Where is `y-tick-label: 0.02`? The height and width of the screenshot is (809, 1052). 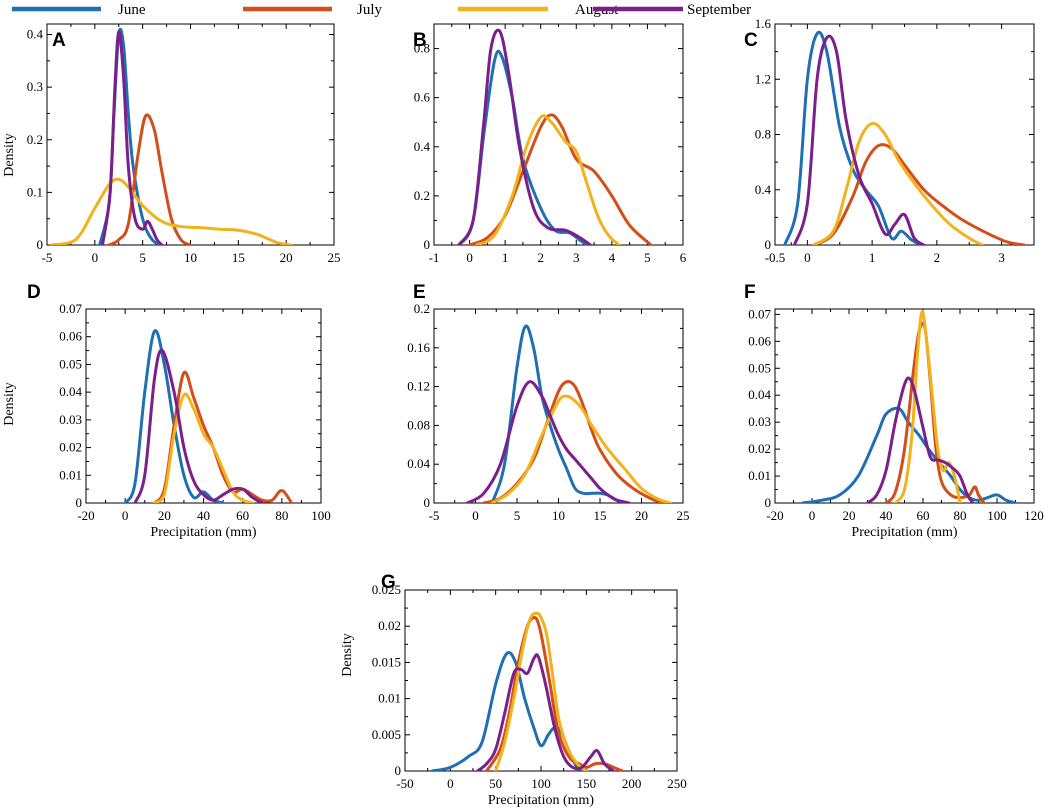
y-tick-label: 0.02 is located at coordinates (759, 448).